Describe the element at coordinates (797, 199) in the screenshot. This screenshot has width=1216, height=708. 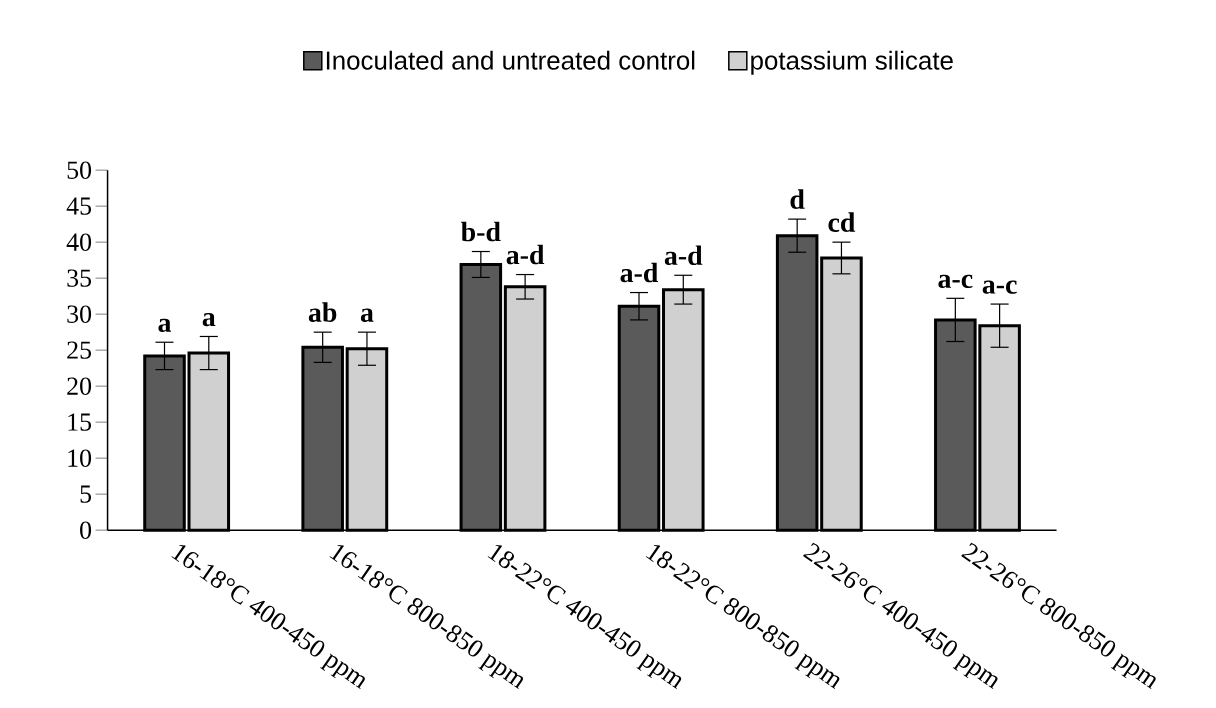
I see `annotation: d` at that location.